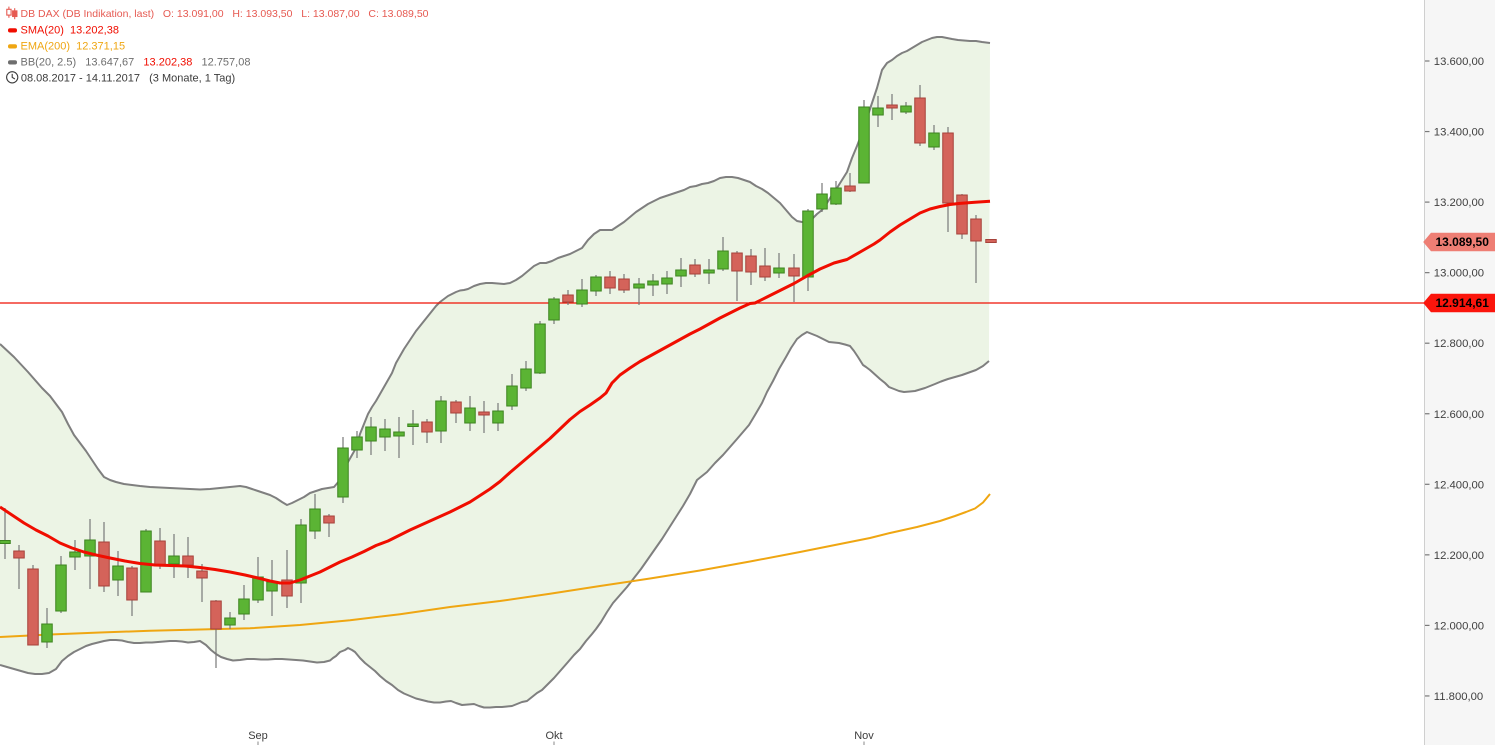  I want to click on svg-text: 13.200,00, so click(1459, 203).